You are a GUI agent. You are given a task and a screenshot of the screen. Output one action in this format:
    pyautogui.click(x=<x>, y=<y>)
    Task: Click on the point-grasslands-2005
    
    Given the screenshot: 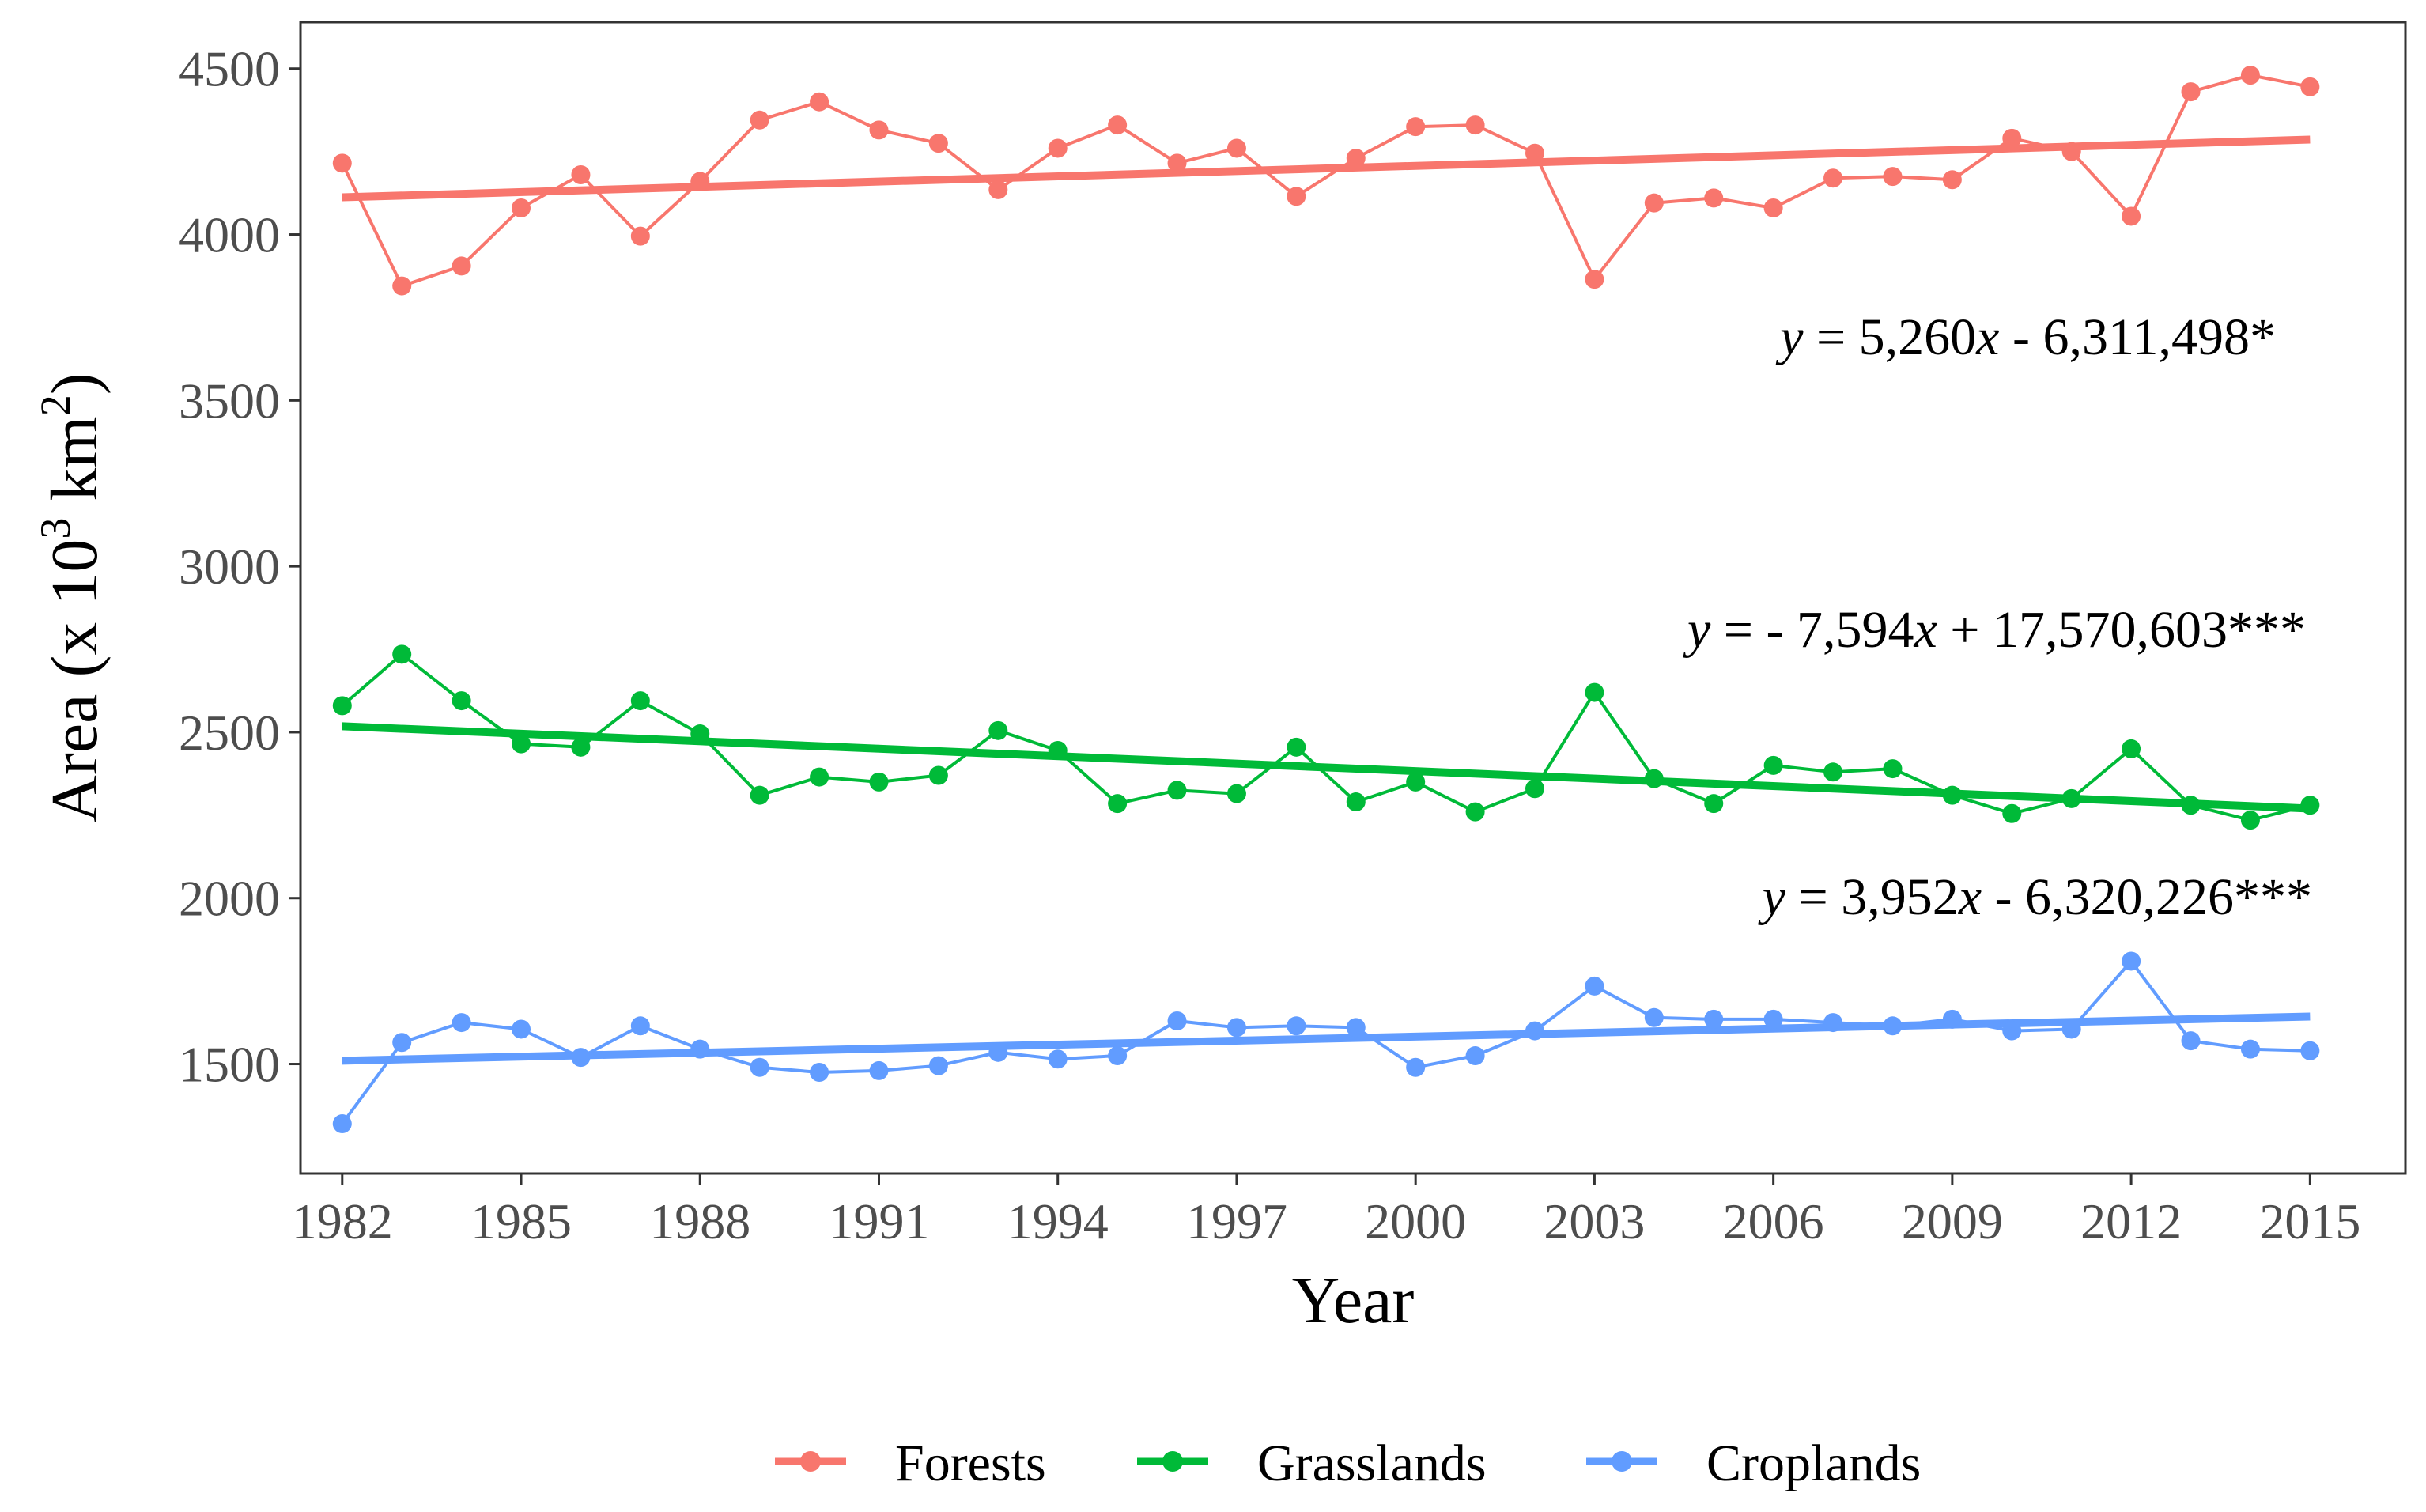 What is the action you would take?
    pyautogui.click(x=1714, y=804)
    